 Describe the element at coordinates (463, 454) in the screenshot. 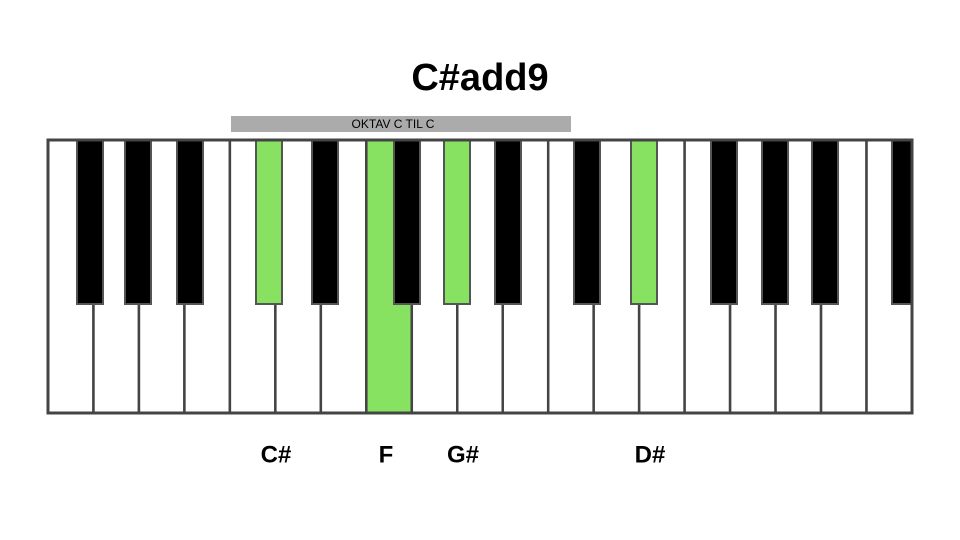

I see `note-label: G#` at that location.